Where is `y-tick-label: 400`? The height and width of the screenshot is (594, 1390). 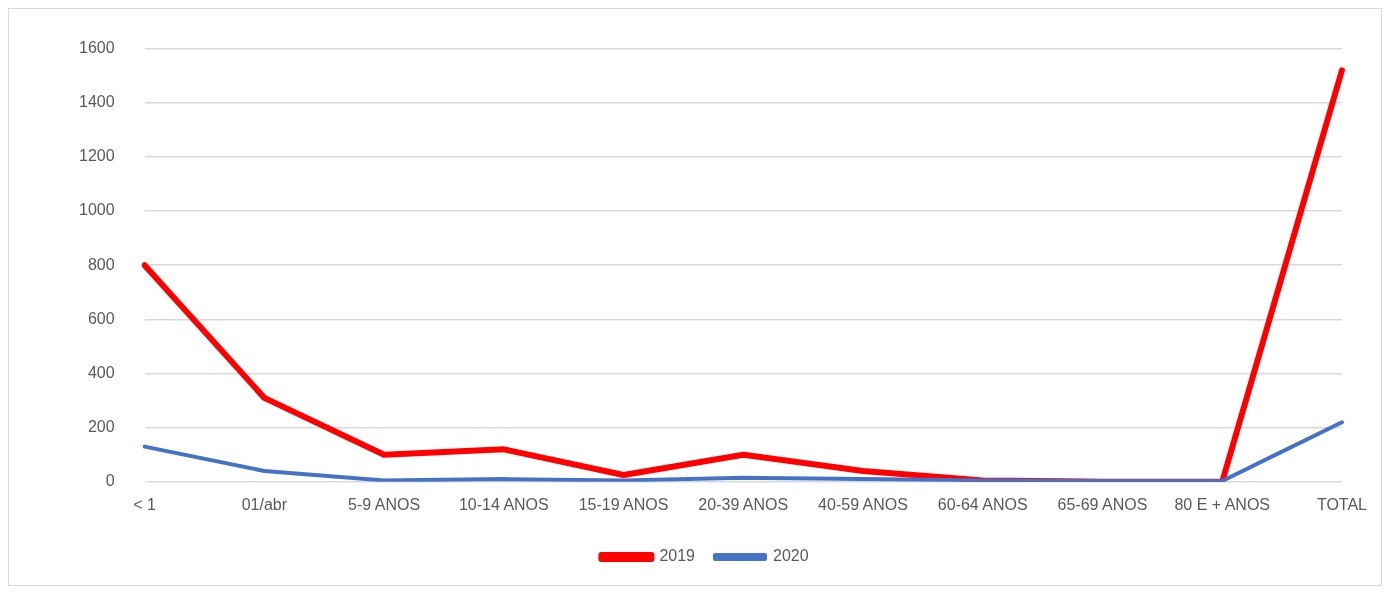
y-tick-label: 400 is located at coordinates (101, 372).